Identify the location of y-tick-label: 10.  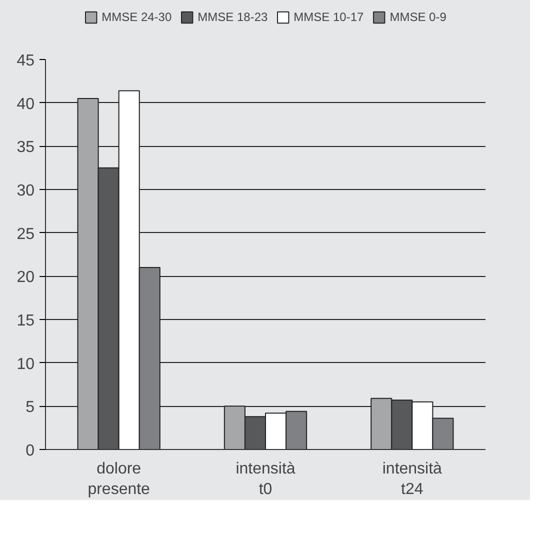
(25, 364).